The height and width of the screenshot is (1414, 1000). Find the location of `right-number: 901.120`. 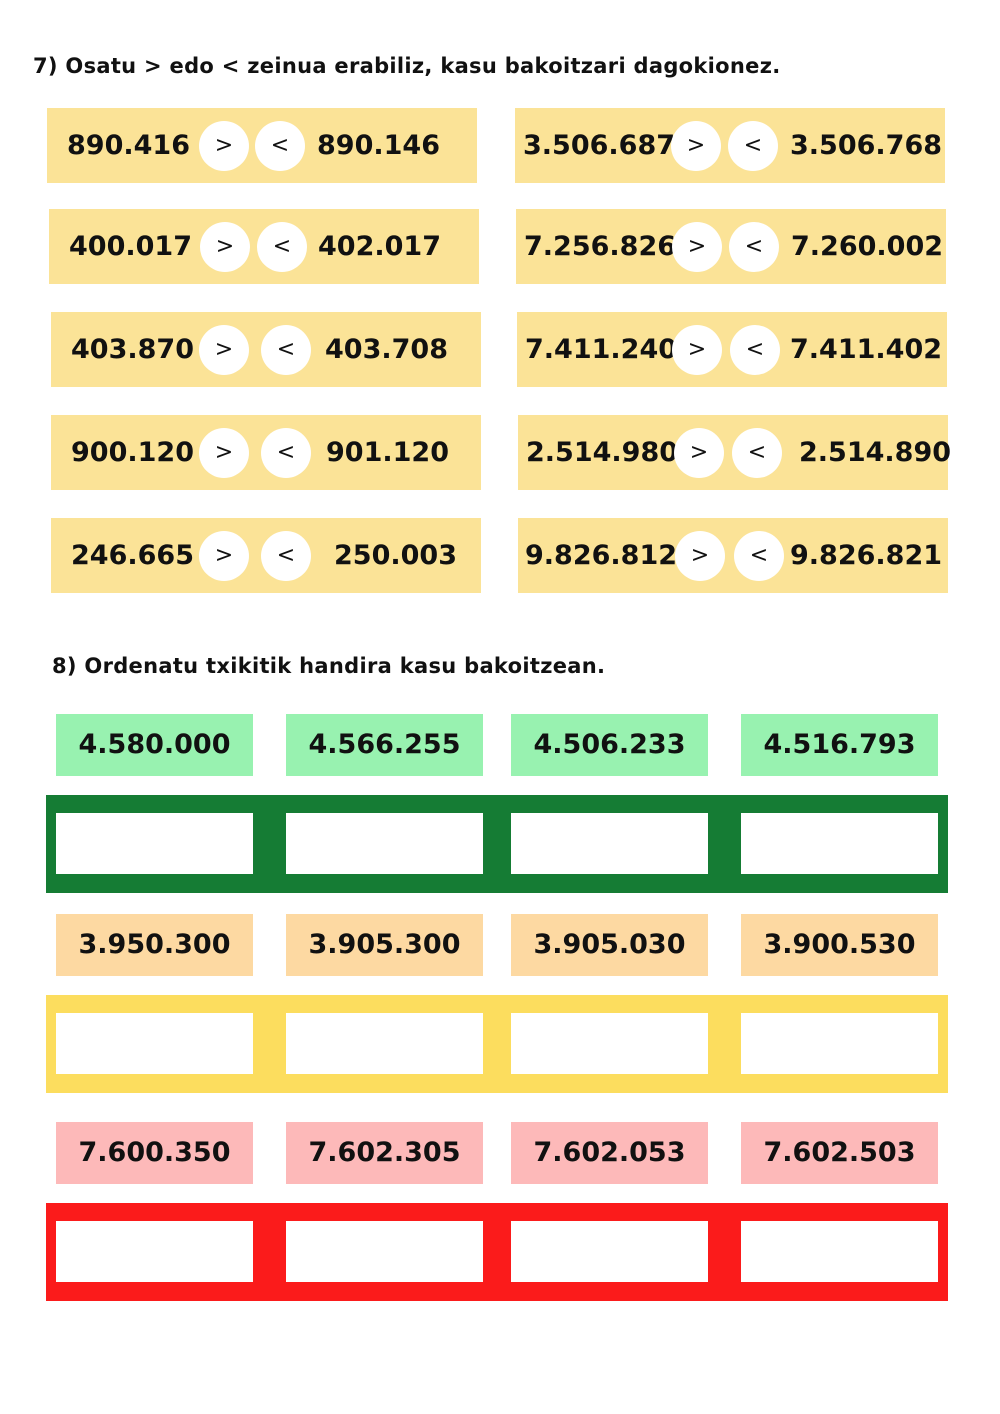

right-number: 901.120 is located at coordinates (387, 452).